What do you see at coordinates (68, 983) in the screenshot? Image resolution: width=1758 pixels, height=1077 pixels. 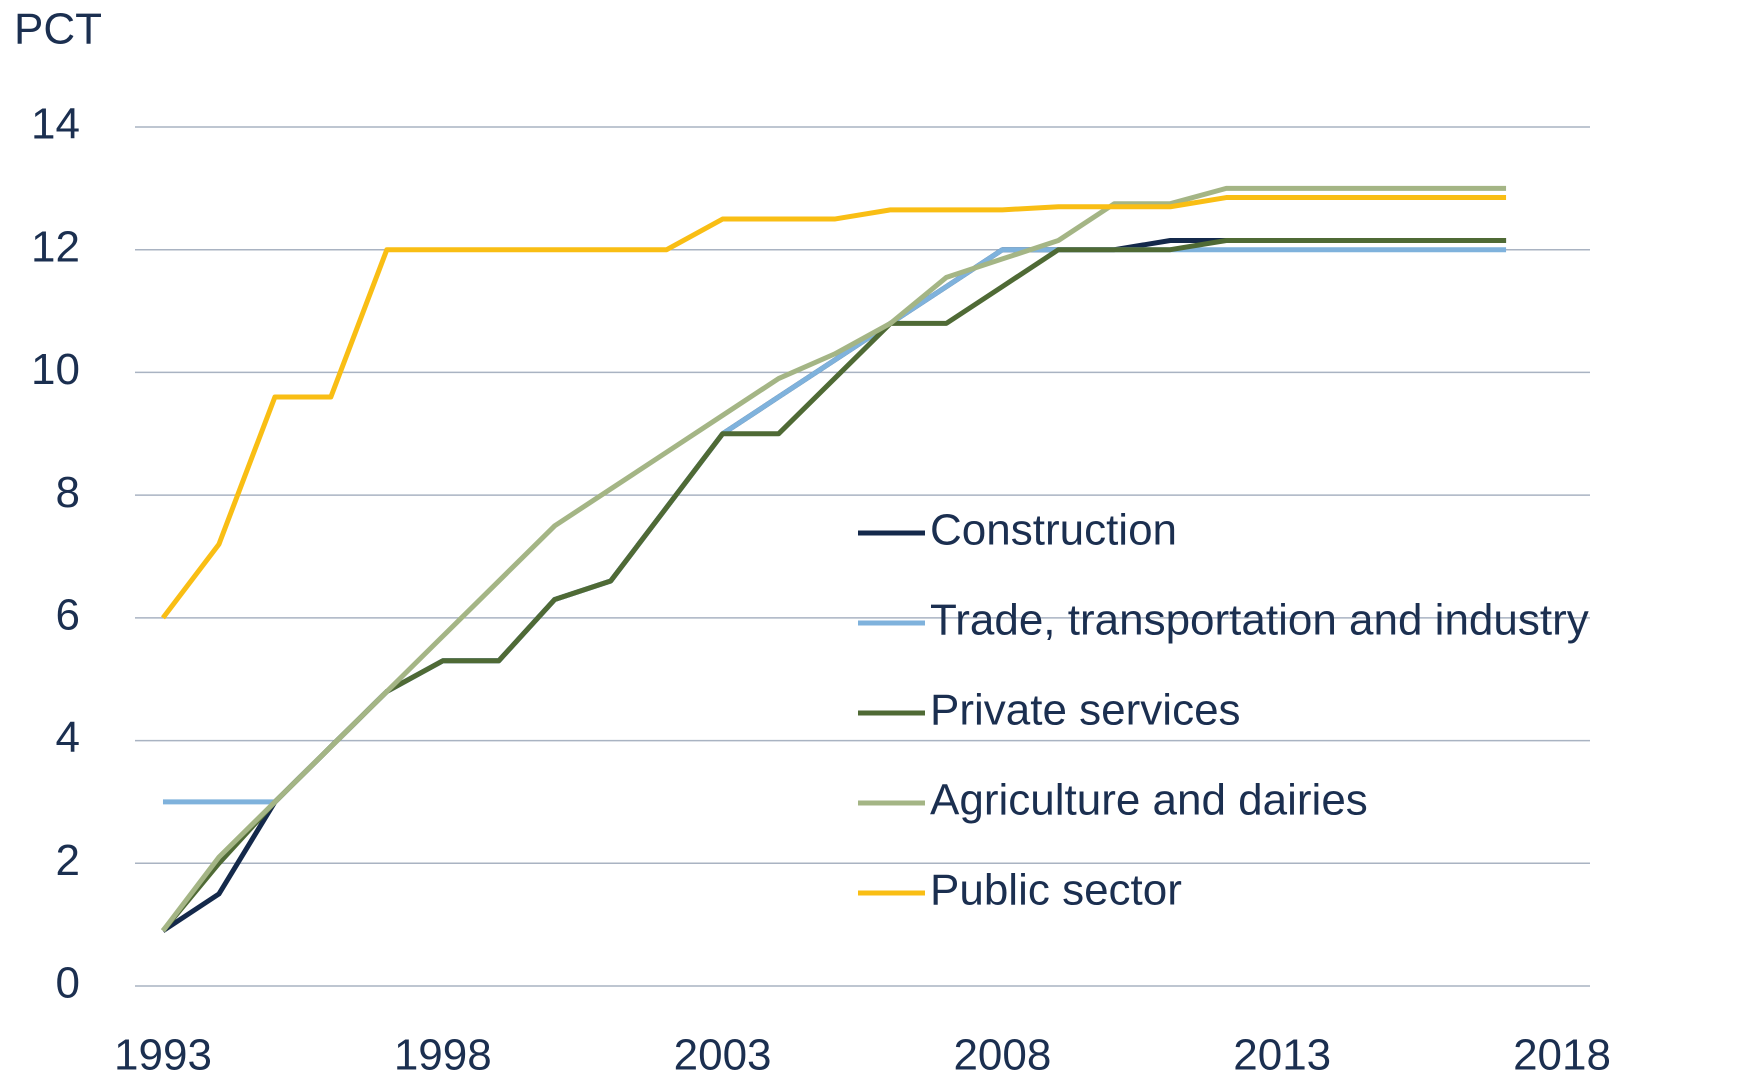 I see `y-tick-label: 0` at bounding box center [68, 983].